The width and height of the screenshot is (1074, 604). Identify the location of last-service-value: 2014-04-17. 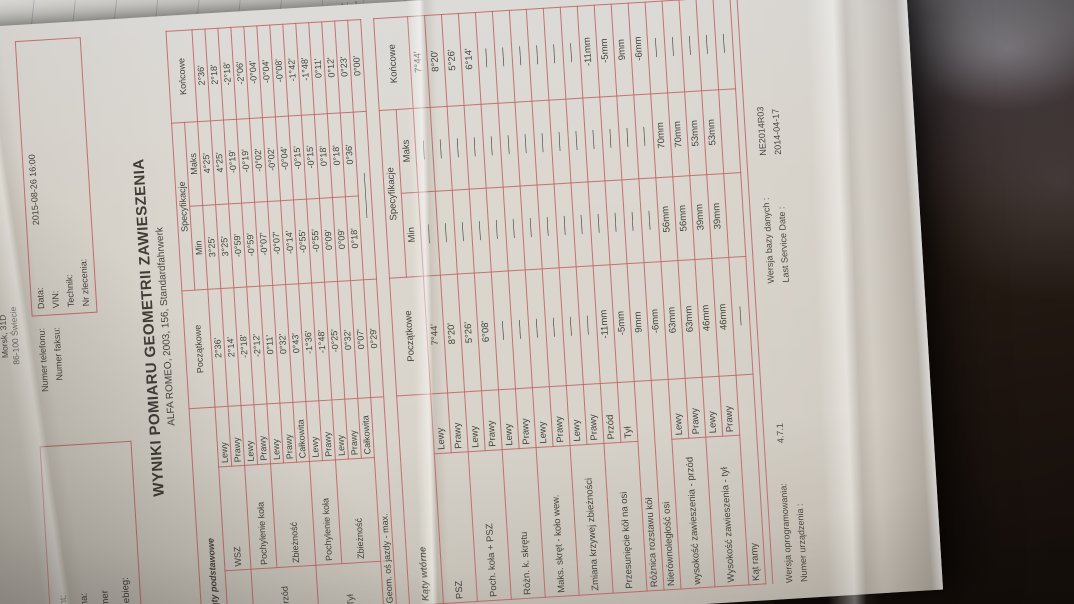
(777, 132).